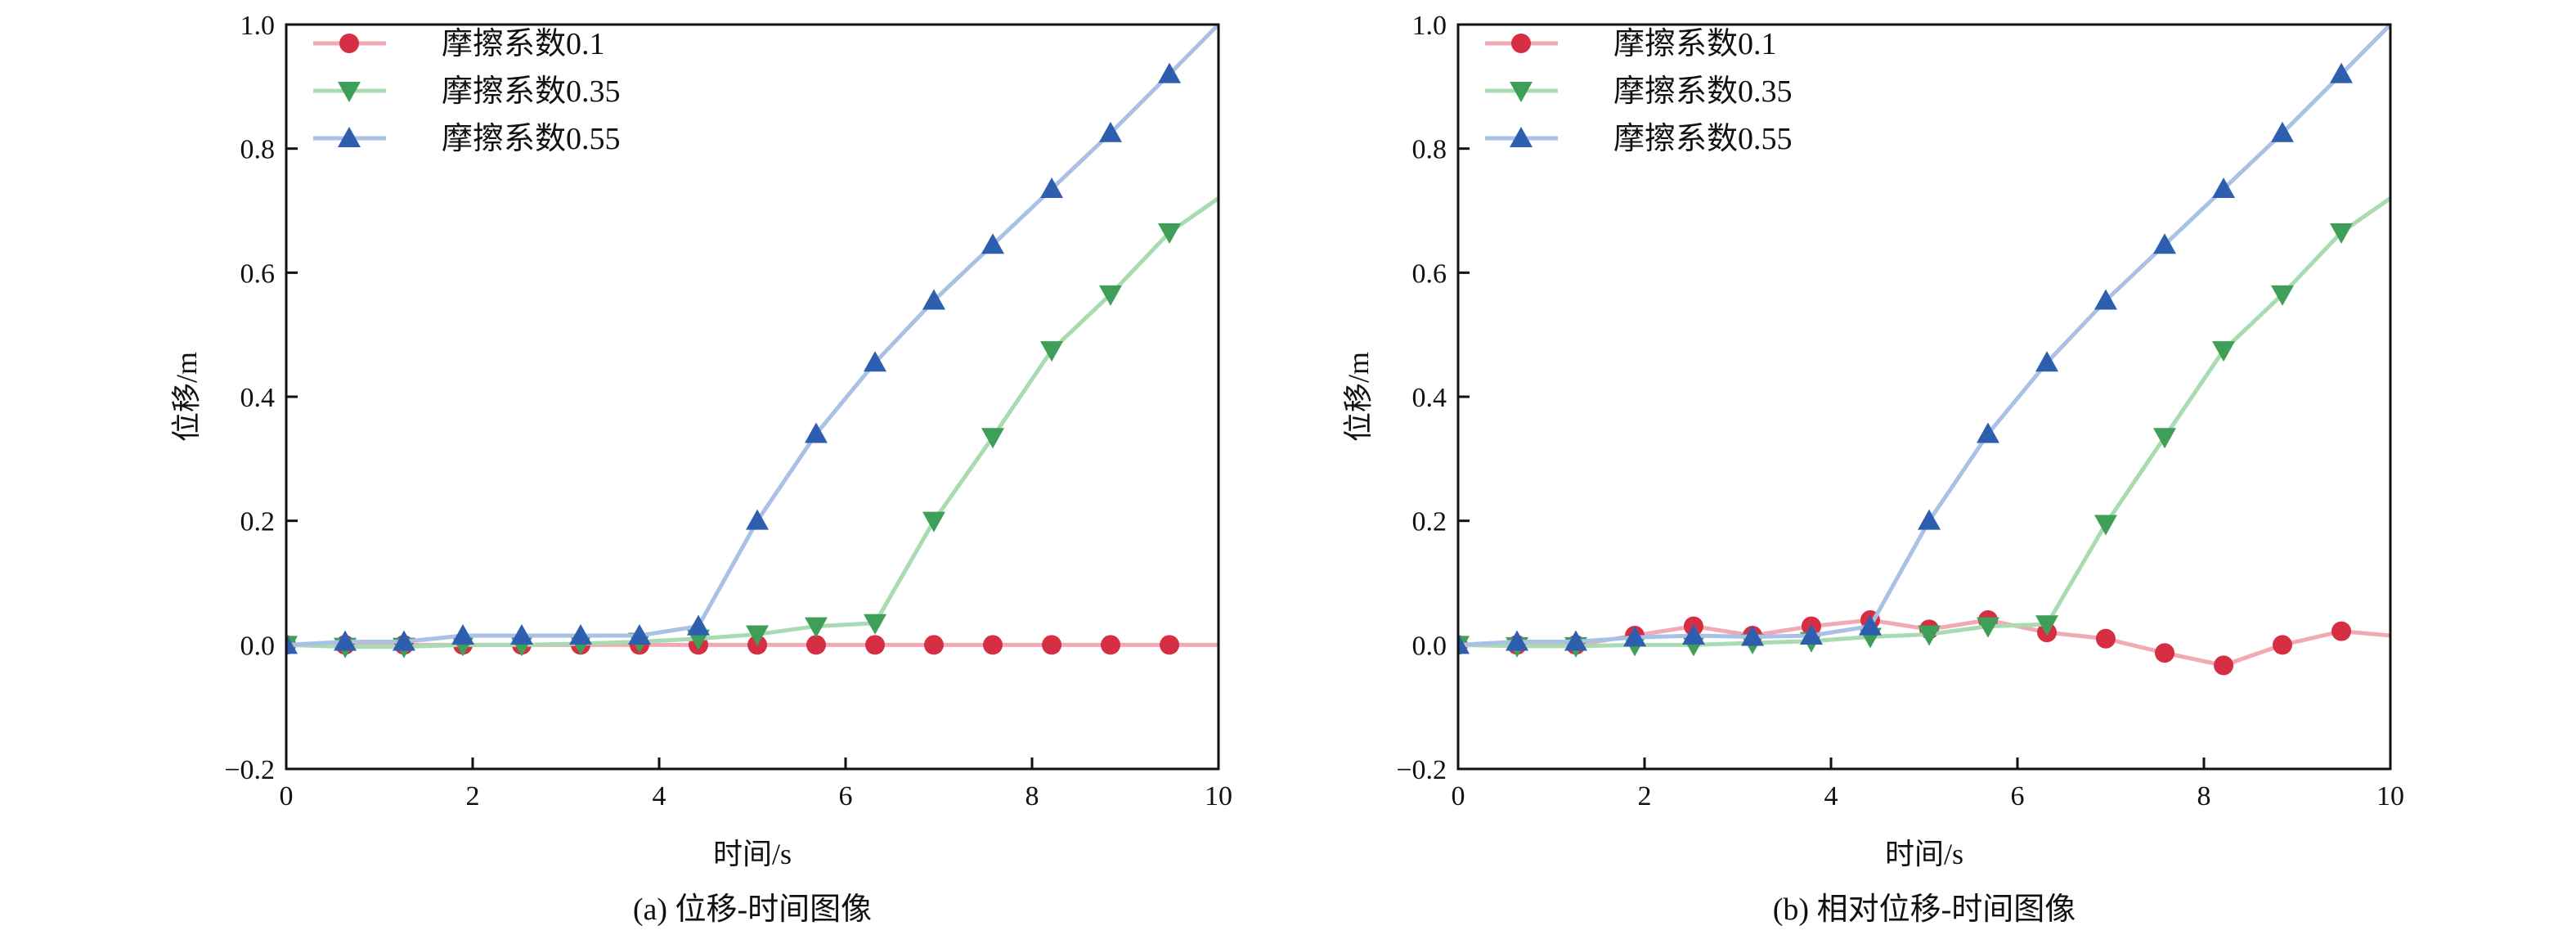  What do you see at coordinates (531, 139) in the screenshot?
I see `legend-label: 摩擦系数0.55` at bounding box center [531, 139].